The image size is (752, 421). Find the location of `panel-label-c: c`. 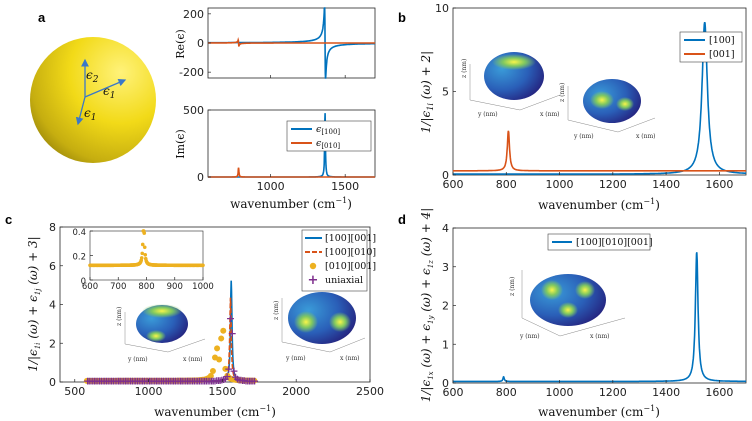

panel-label-c: c is located at coordinates (8, 219).